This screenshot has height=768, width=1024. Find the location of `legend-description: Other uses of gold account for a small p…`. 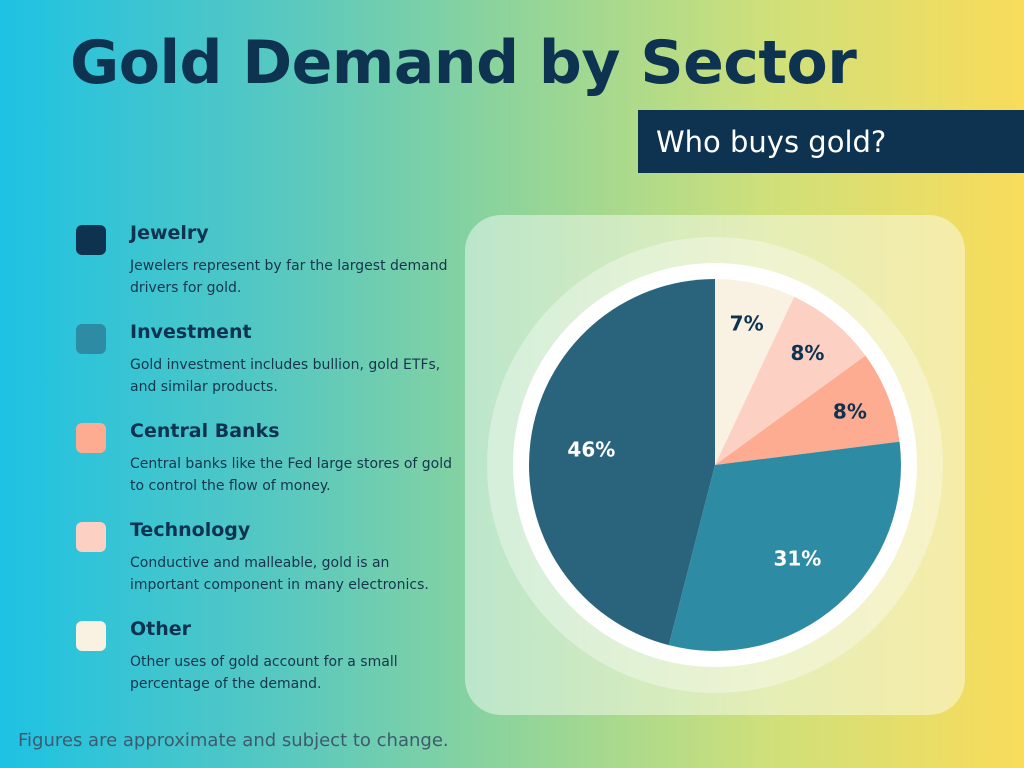

legend-description: Other uses of gold account for a small p… is located at coordinates (264, 673).